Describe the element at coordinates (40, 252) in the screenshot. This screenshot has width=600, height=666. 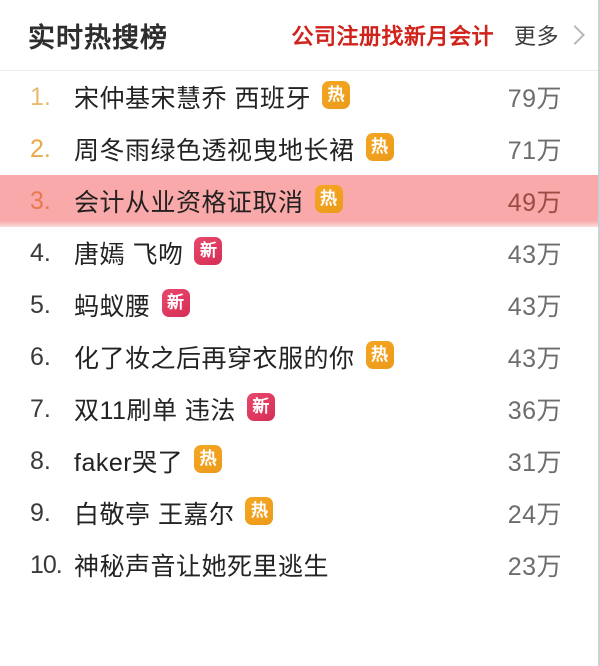
I see `rank-number: 4.` at that location.